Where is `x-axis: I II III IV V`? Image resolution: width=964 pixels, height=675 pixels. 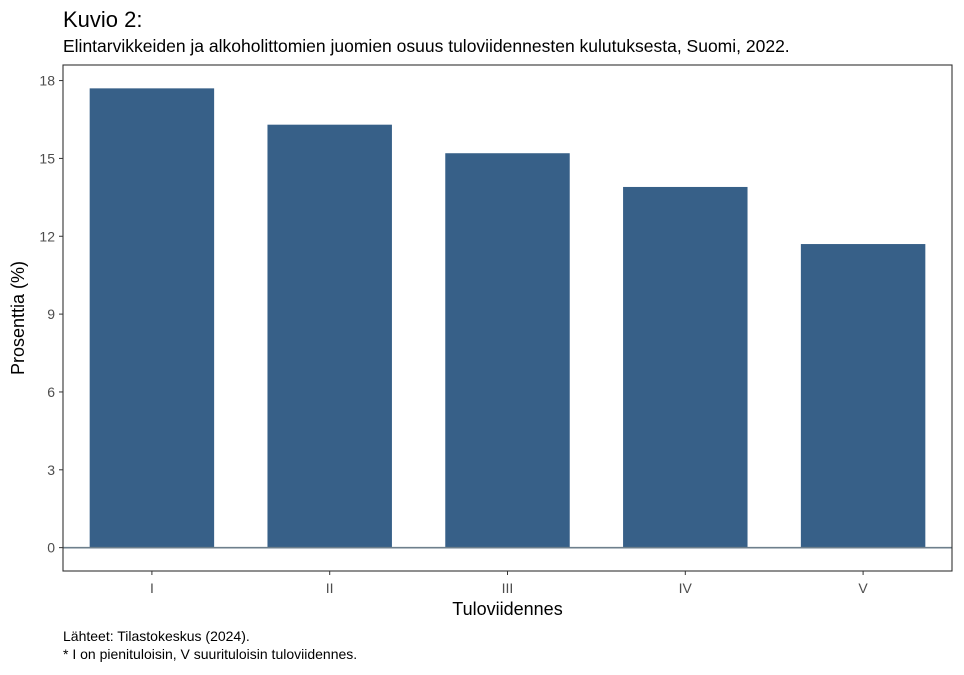
x-axis: I II III IV V is located at coordinates (509, 583).